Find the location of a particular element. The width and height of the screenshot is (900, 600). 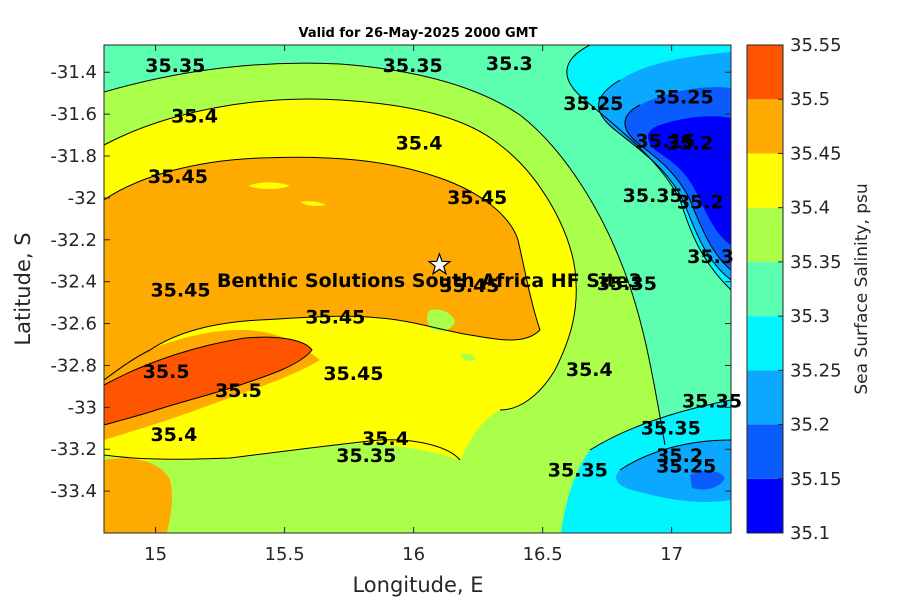

y-tick-label: -31.8 is located at coordinates (73, 156).